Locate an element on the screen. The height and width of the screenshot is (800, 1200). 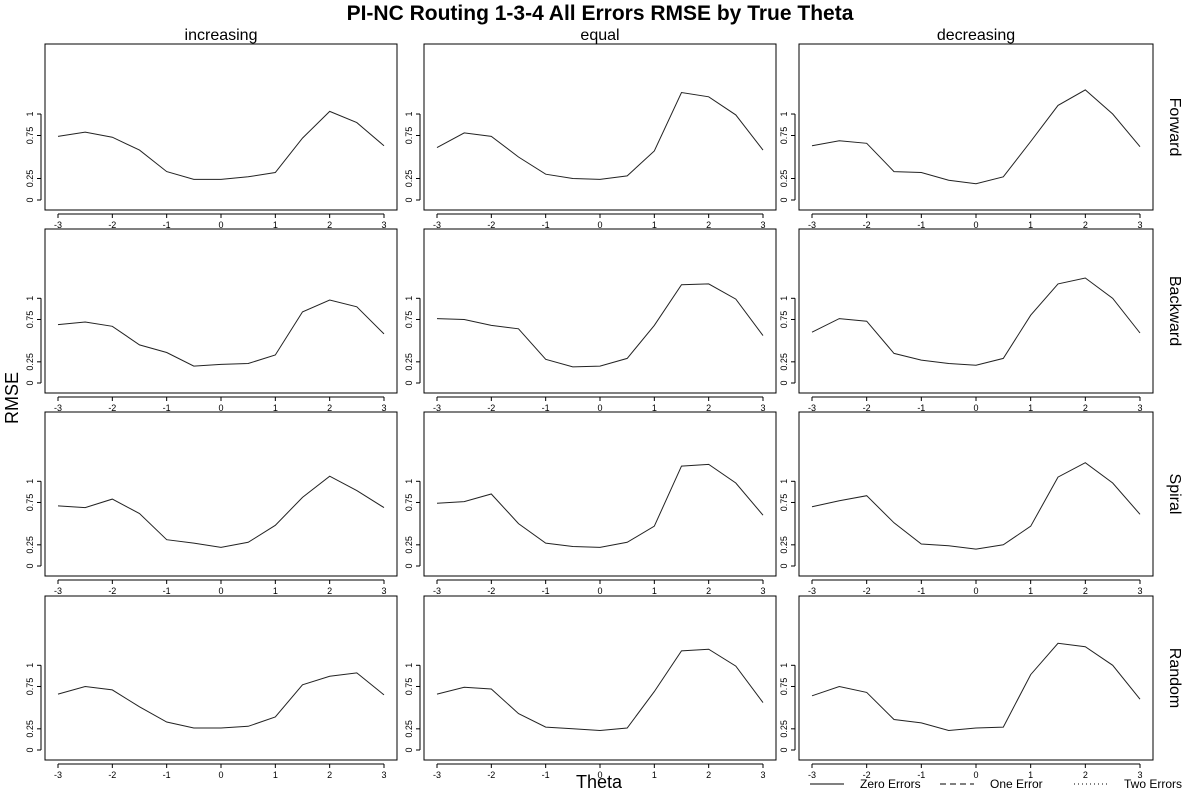
row-label-random: Random is located at coordinates (1174, 678).